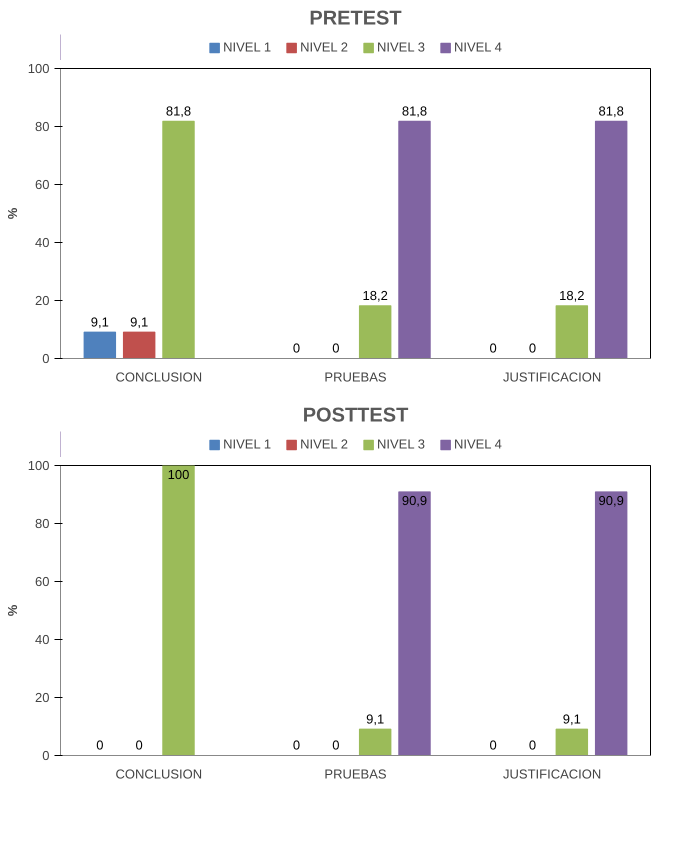  Describe the element at coordinates (179, 474) in the screenshot. I see `data-label: 100` at that location.